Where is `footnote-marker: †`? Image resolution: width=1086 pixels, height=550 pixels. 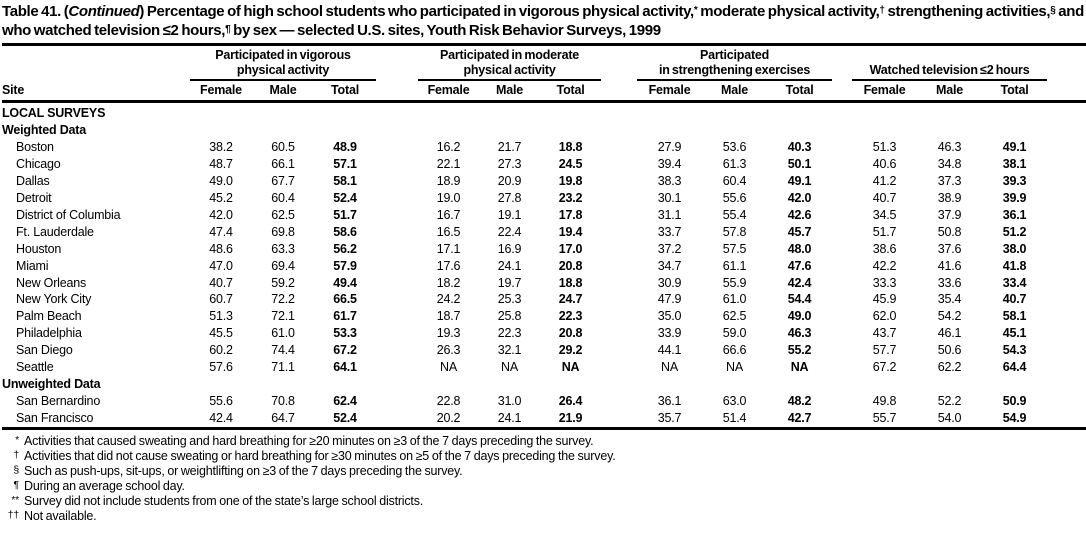 footnote-marker: † is located at coordinates (16, 455).